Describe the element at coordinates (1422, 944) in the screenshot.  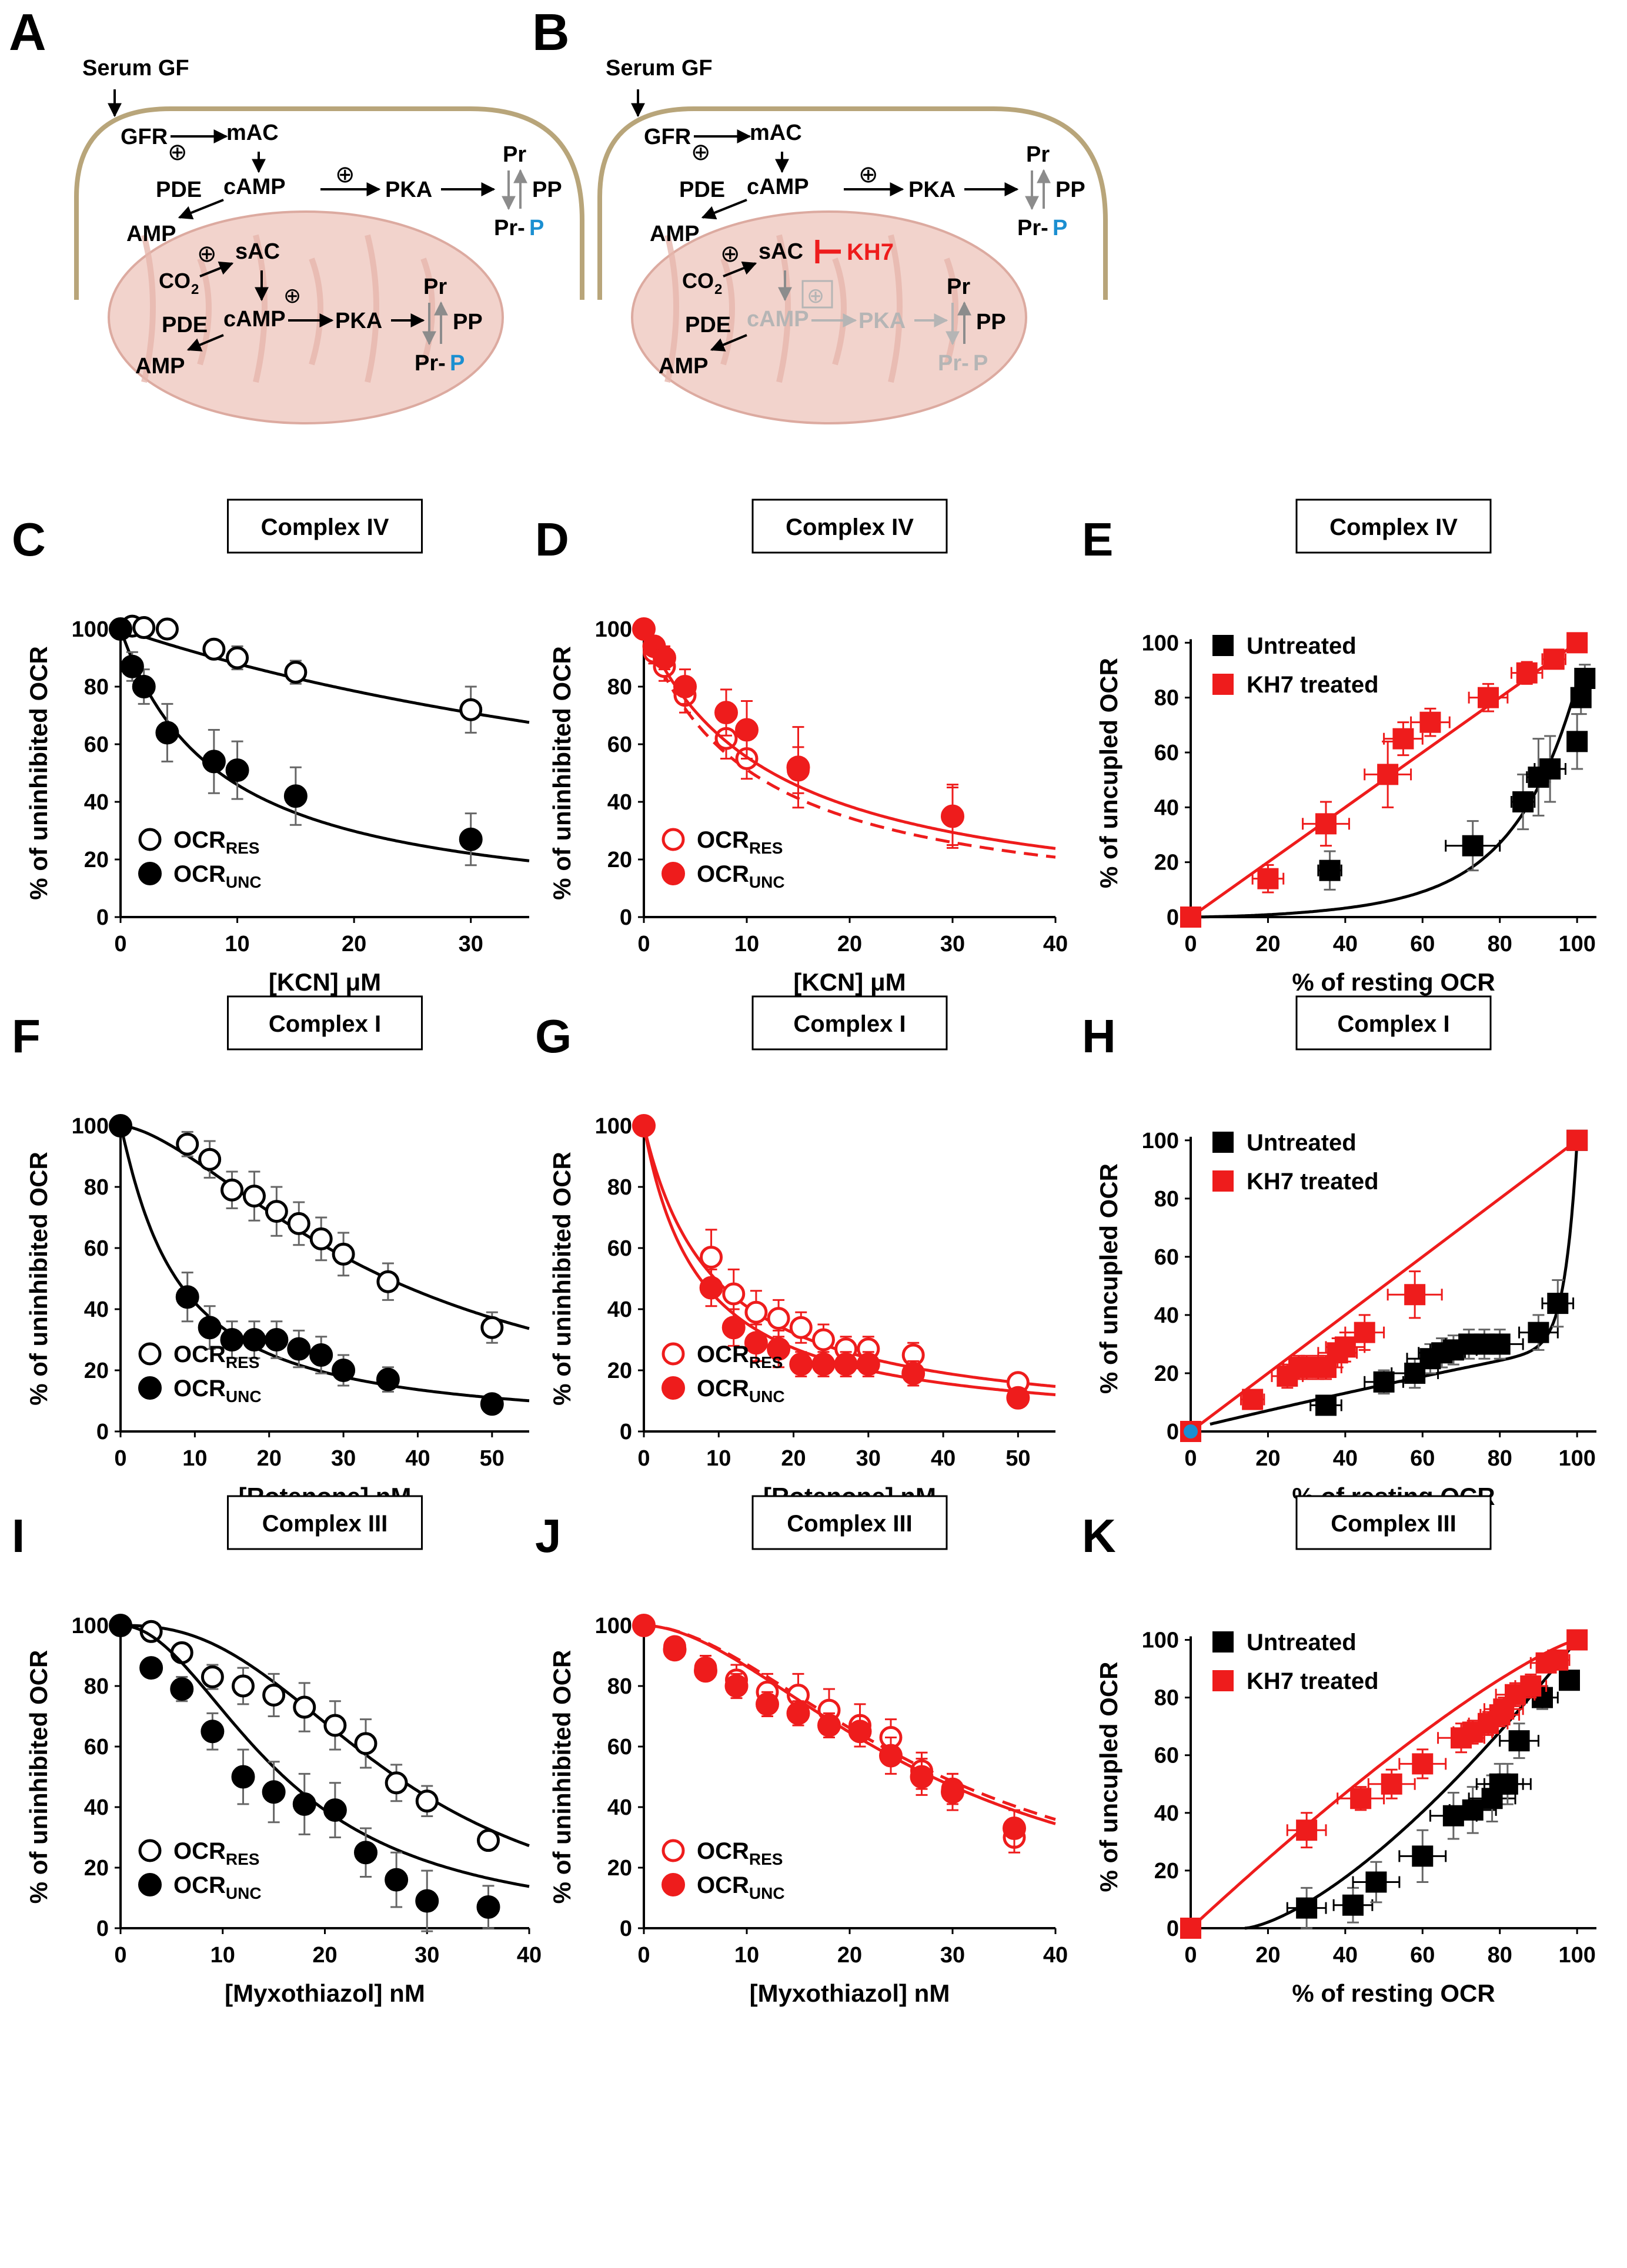
I see `x-tick-label: 60` at that location.